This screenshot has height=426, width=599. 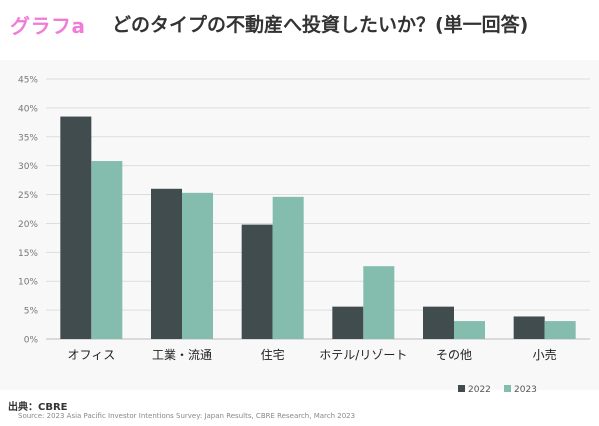 I want to click on x-tick-label: 住宅, so click(x=273, y=354).